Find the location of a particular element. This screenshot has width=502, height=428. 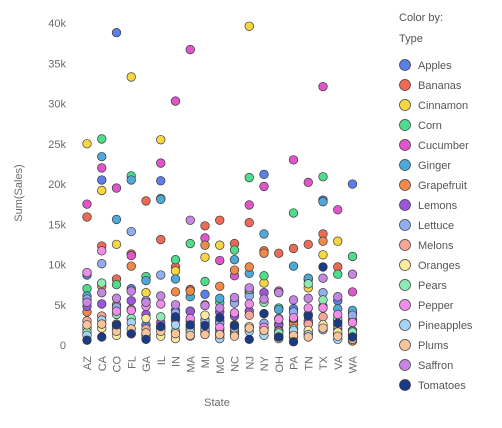

legend-label: Pepper is located at coordinates (436, 306).